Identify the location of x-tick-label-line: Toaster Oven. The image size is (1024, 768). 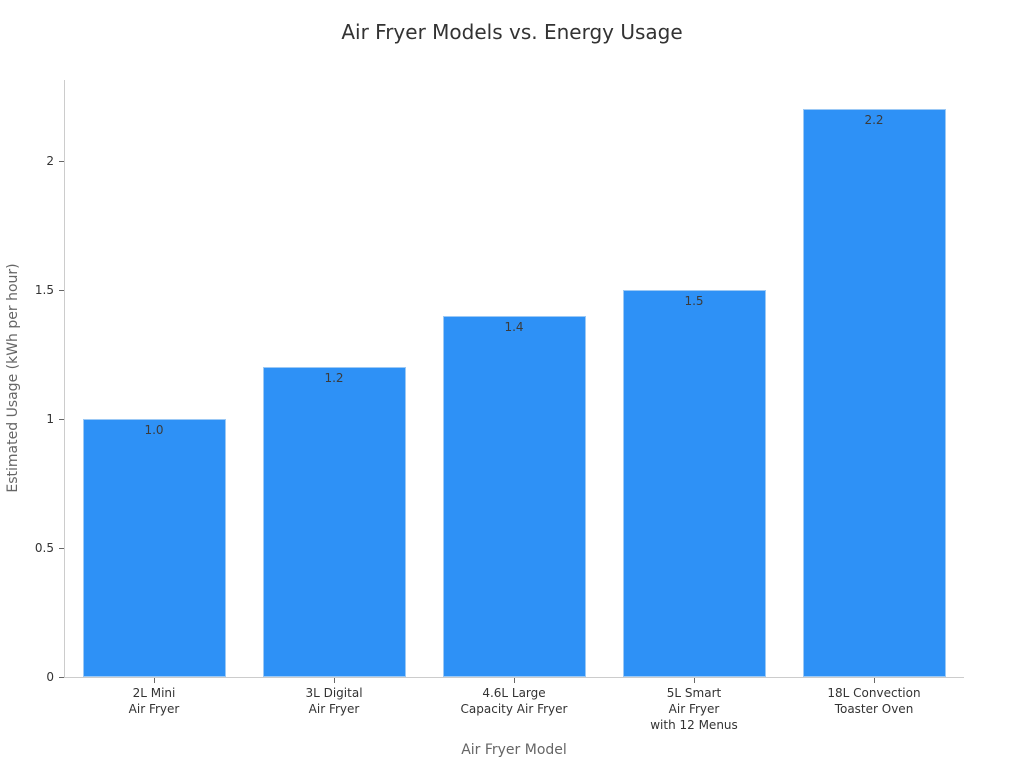
(874, 709).